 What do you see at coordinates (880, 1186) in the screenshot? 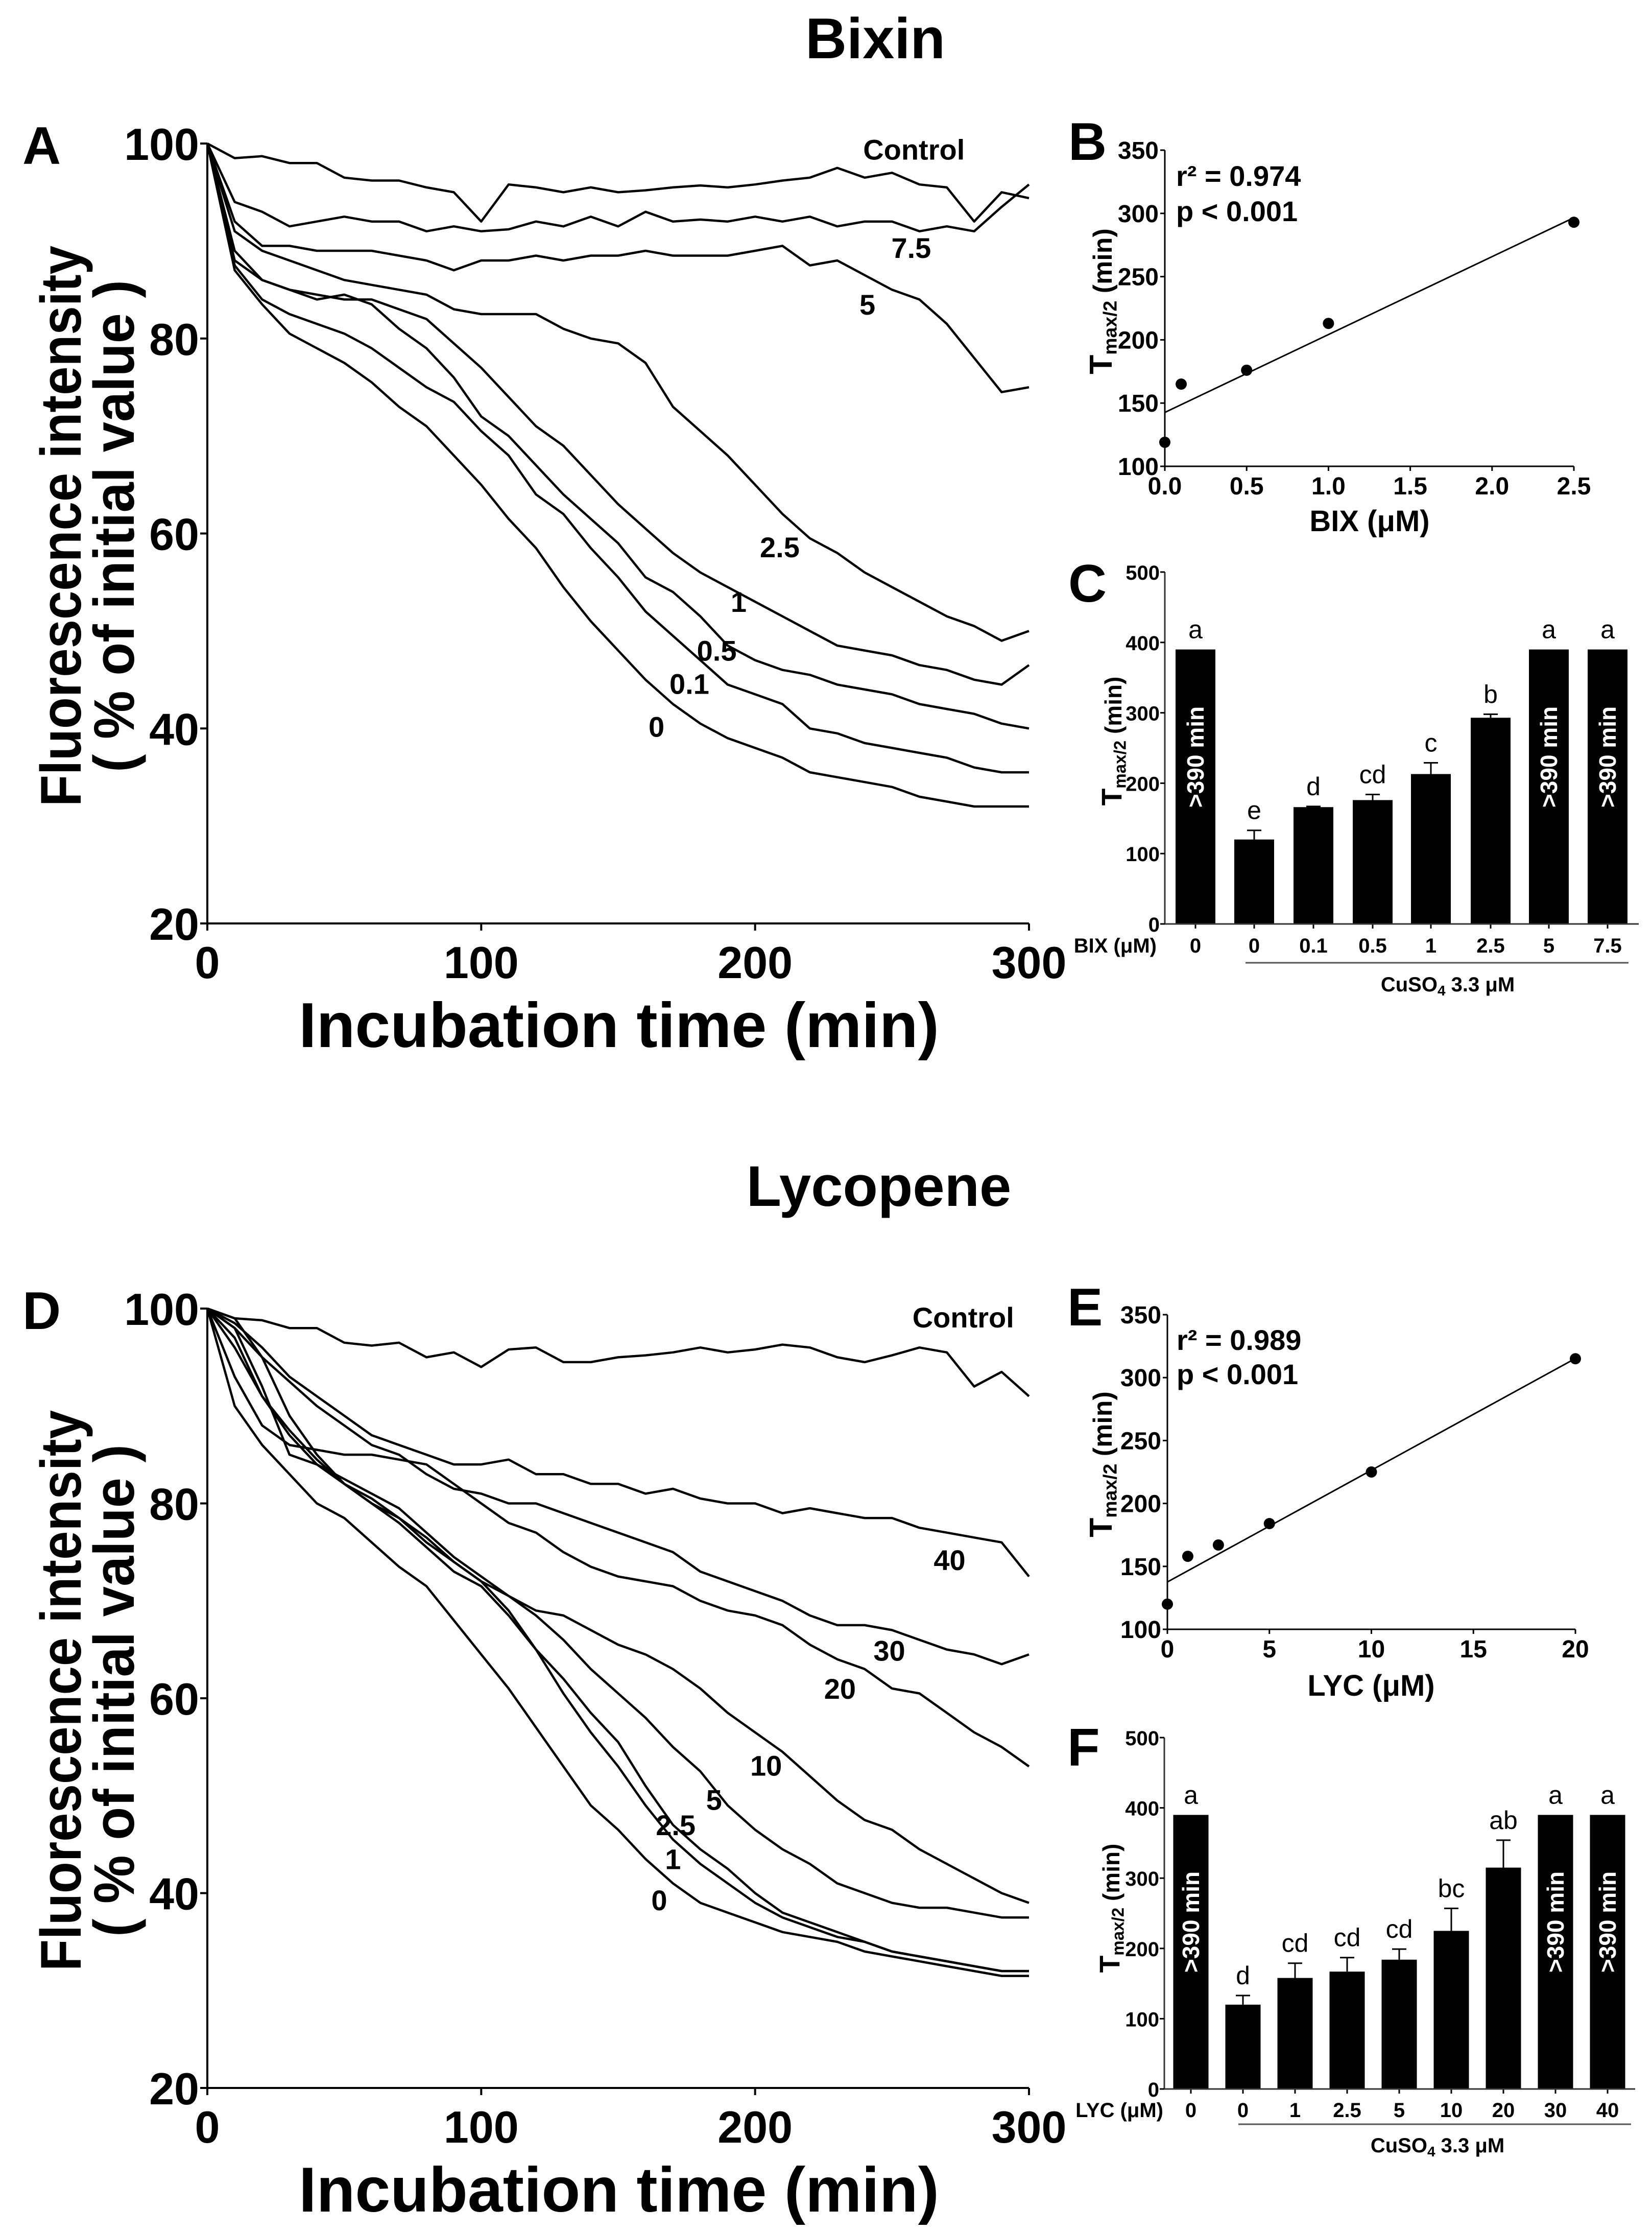
I see `figure-title: Lycopene` at bounding box center [880, 1186].